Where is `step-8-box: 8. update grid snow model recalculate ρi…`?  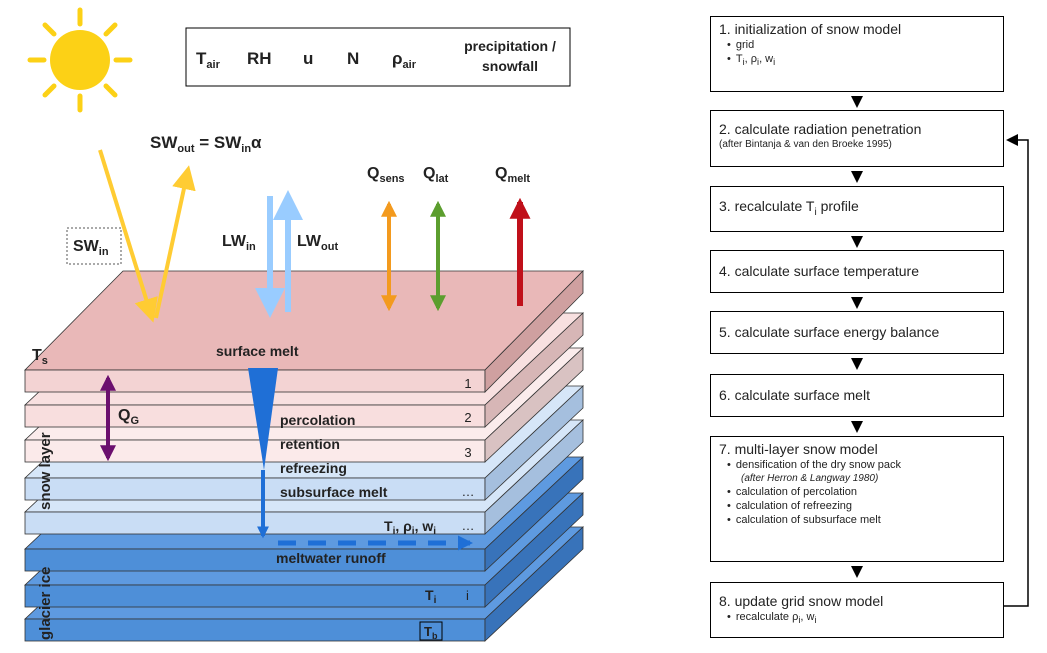
step-8-box: 8. update grid snow model recalculate ρi… is located at coordinates (857, 610).